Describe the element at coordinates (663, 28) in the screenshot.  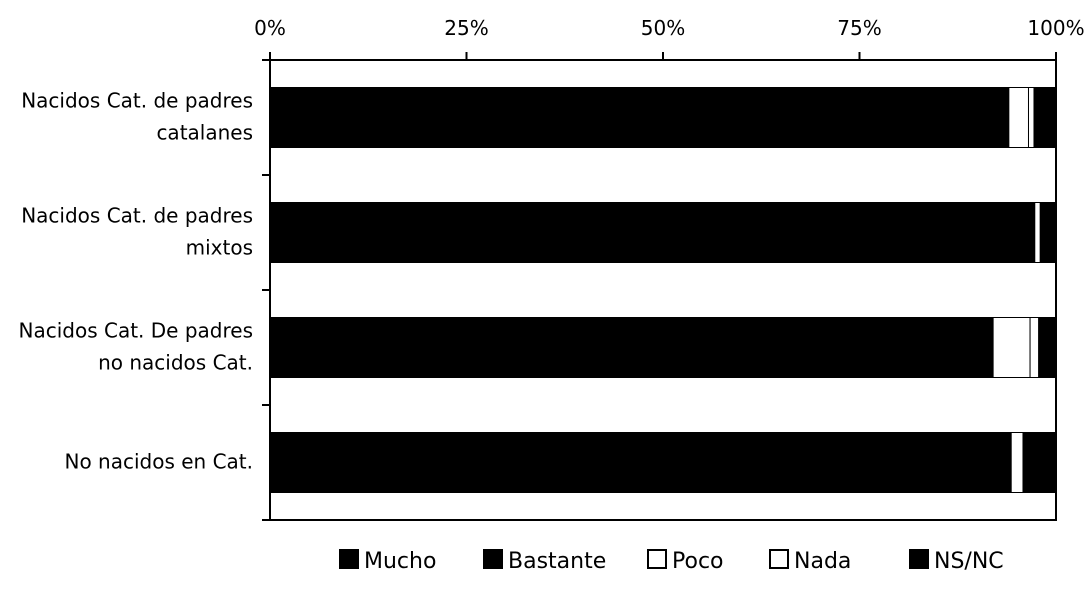
I see `x-tick-label: 50%` at that location.